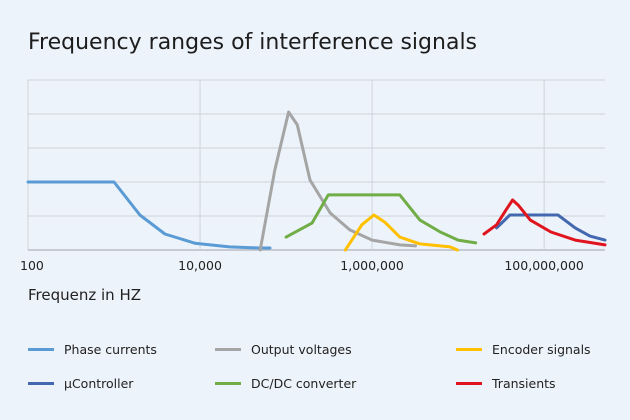 The image size is (630, 420). I want to click on chart-title: Frequency ranges of interference signals, so click(253, 42).